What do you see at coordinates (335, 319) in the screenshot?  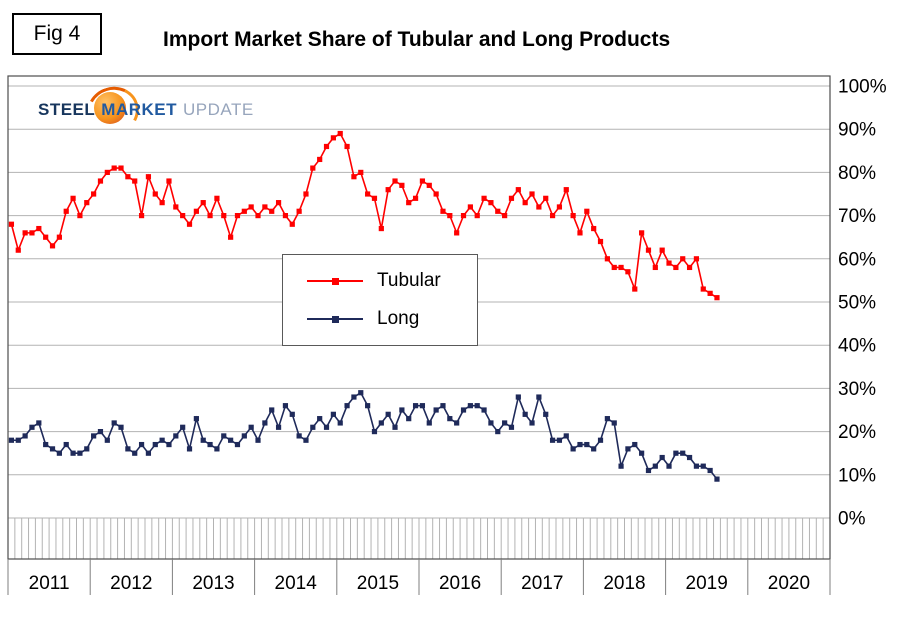 I see `long-line-marker-icon` at bounding box center [335, 319].